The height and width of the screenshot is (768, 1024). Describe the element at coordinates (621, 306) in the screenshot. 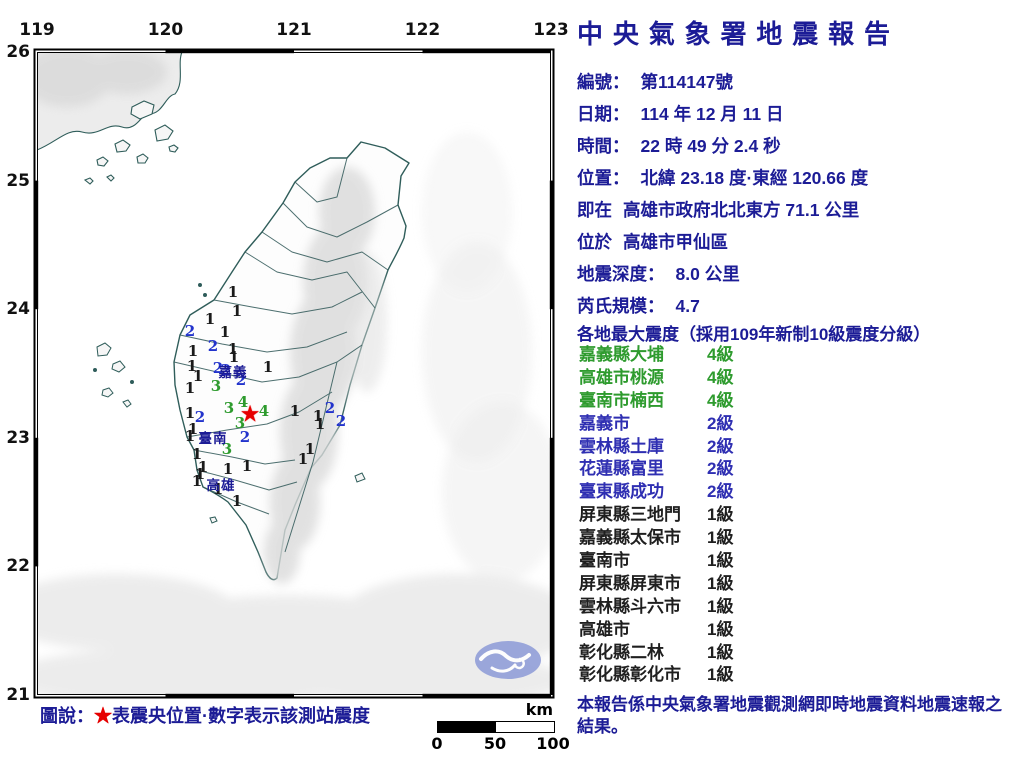

I see `field-label: 芮氏規模：` at that location.